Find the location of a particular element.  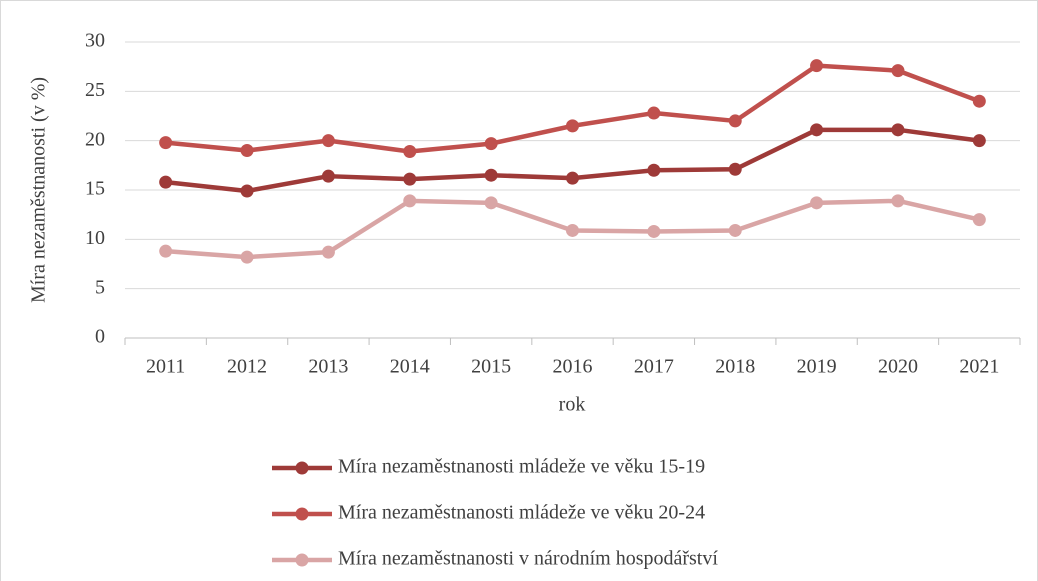

y-tick-label: 20 is located at coordinates (95, 139).